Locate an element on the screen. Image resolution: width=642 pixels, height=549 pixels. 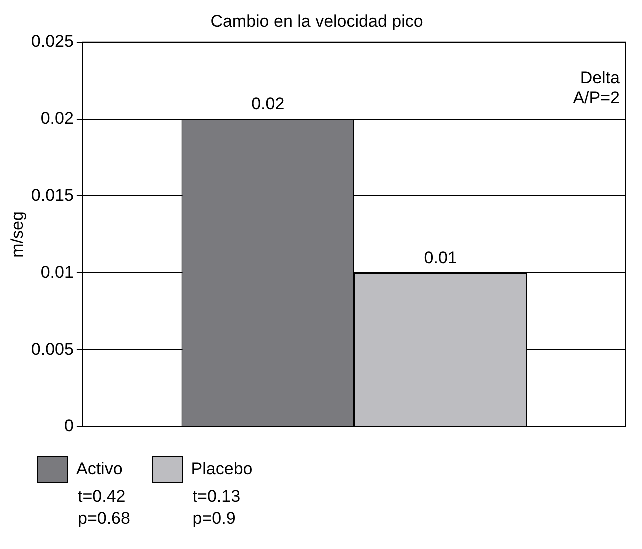
data-label: 0.01 is located at coordinates (441, 258).